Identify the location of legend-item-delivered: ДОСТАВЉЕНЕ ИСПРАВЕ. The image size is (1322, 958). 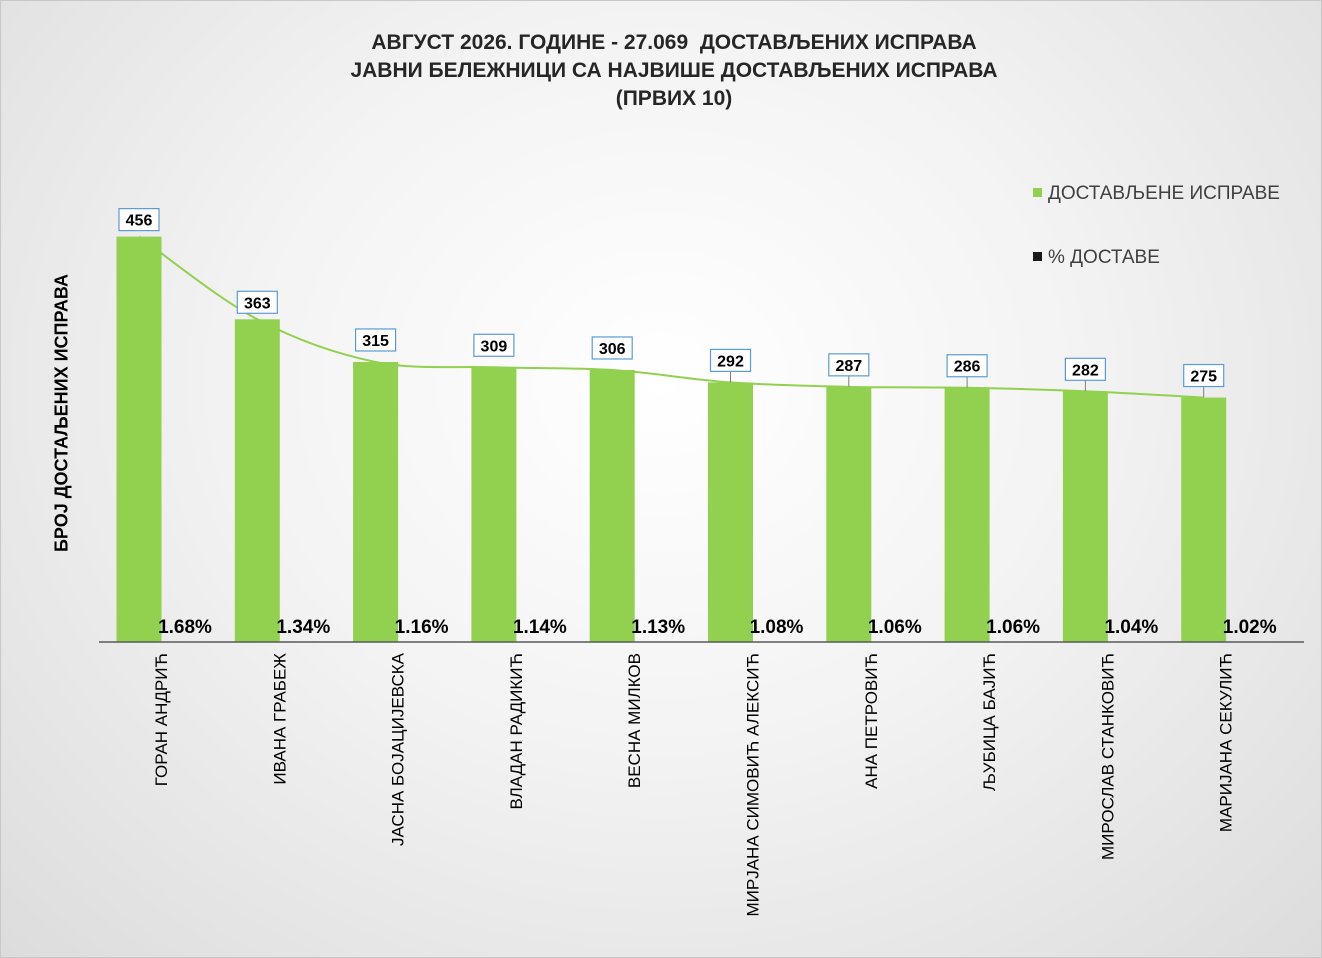
(1156, 194).